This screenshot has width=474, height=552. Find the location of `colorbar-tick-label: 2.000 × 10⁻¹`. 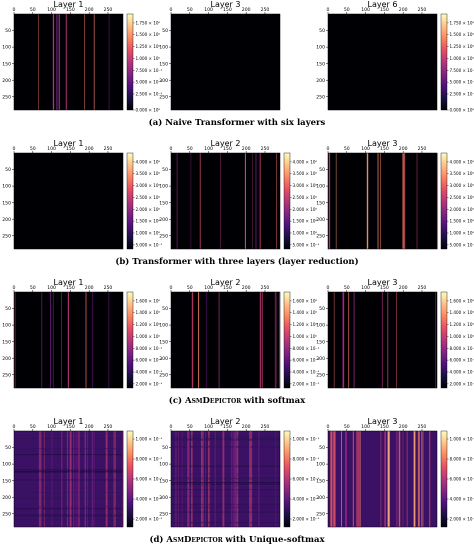

colorbar-tick-label: 2.000 × 10⁻¹ is located at coordinates (306, 519).